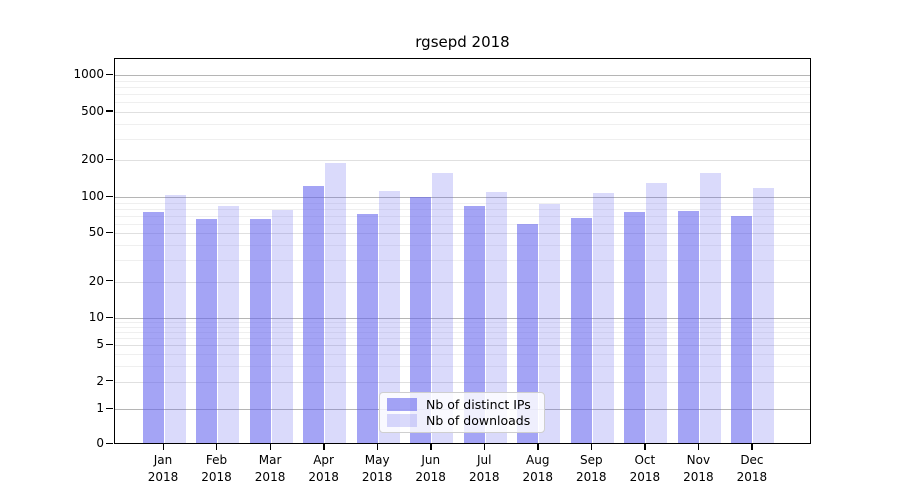  Describe the element at coordinates (591, 468) in the screenshot. I see `x-tick-label: Sep 2018` at that location.